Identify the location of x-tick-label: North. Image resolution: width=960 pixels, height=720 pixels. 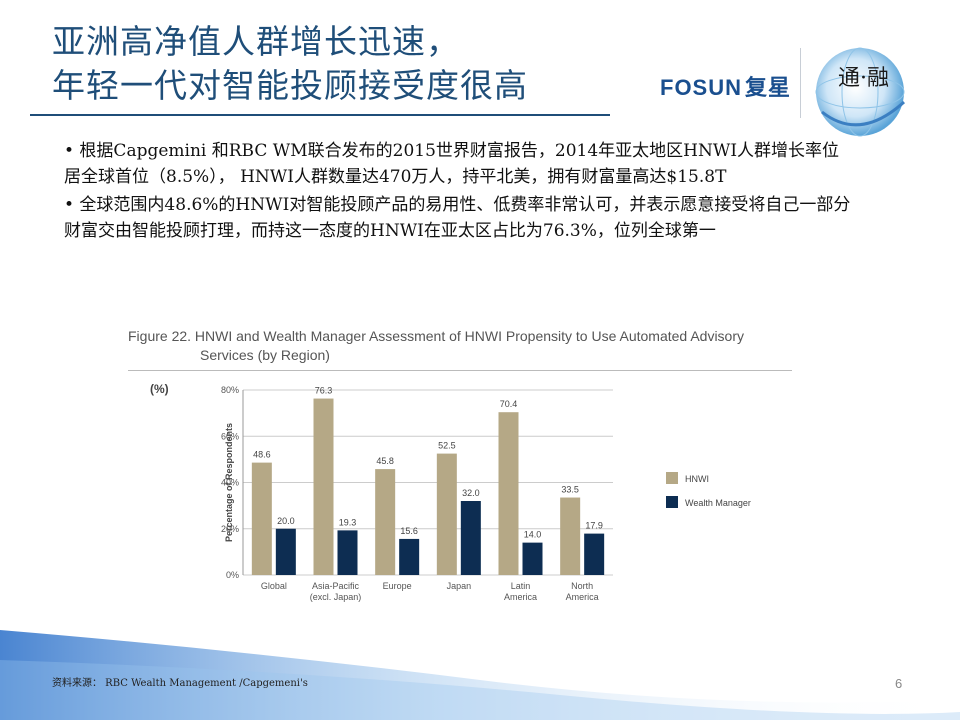
(582, 586).